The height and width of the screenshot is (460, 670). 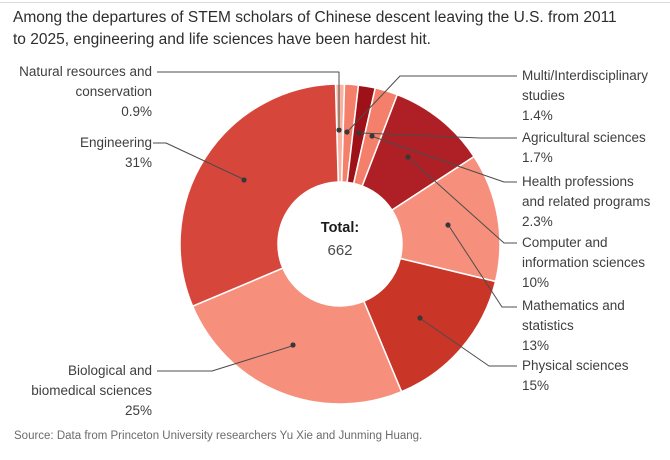 I want to click on label-engineering: Engineering 31%, so click(x=79, y=153).